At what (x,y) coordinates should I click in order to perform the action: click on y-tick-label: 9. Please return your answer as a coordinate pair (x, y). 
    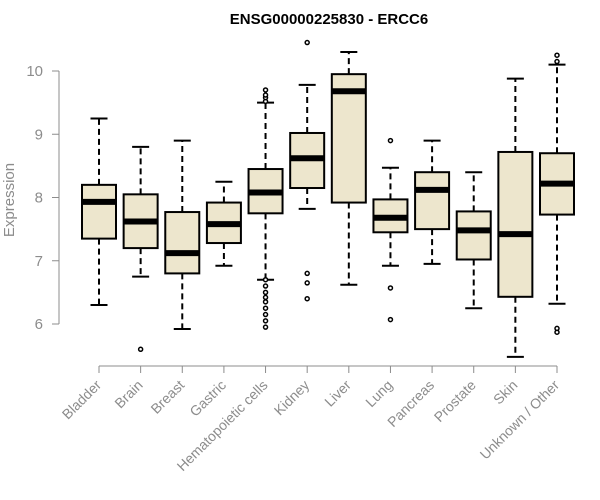
    Looking at the image, I should click on (39, 134).